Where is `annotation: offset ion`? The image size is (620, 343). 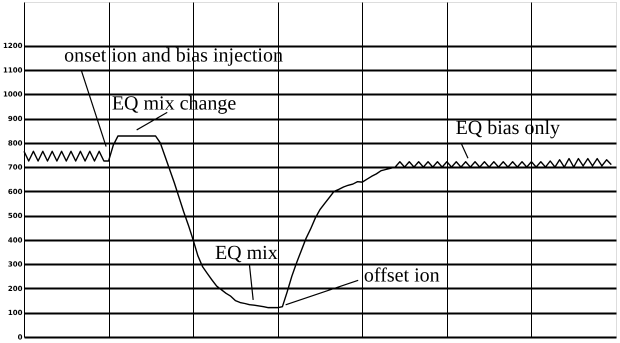
annotation: offset ion is located at coordinates (402, 275).